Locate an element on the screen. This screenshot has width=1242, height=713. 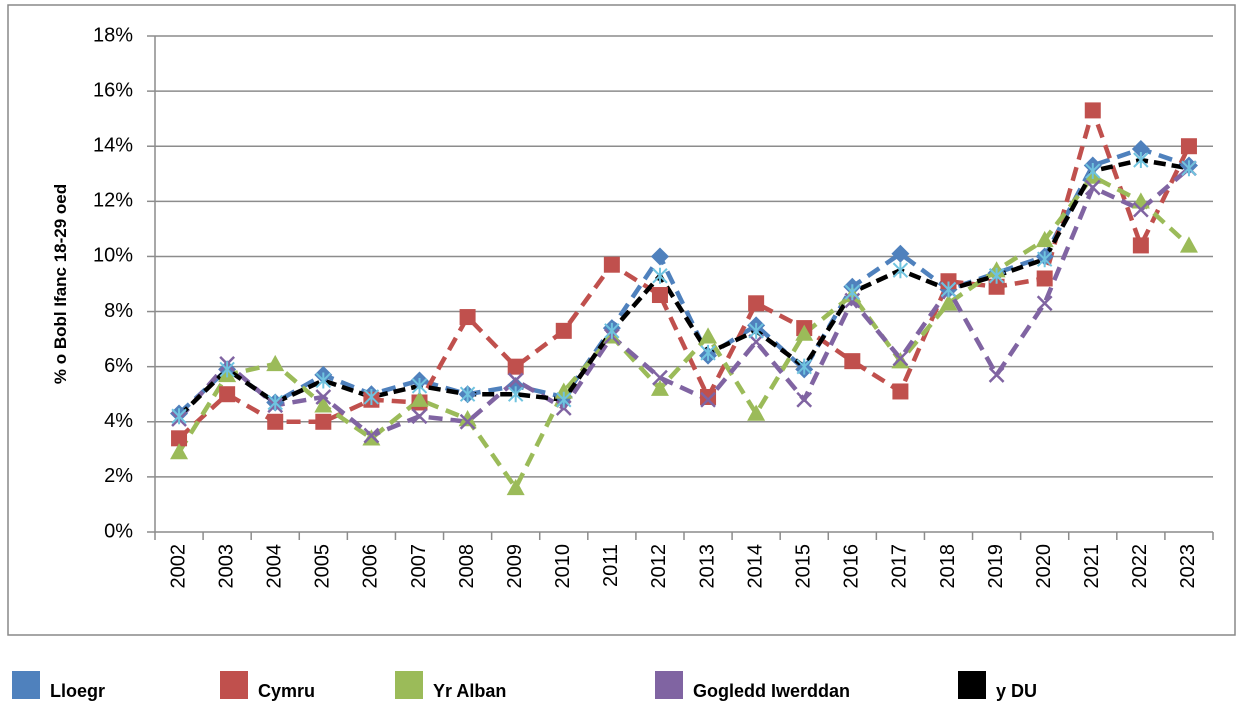
y-tick-label: 0% is located at coordinates (118, 531).